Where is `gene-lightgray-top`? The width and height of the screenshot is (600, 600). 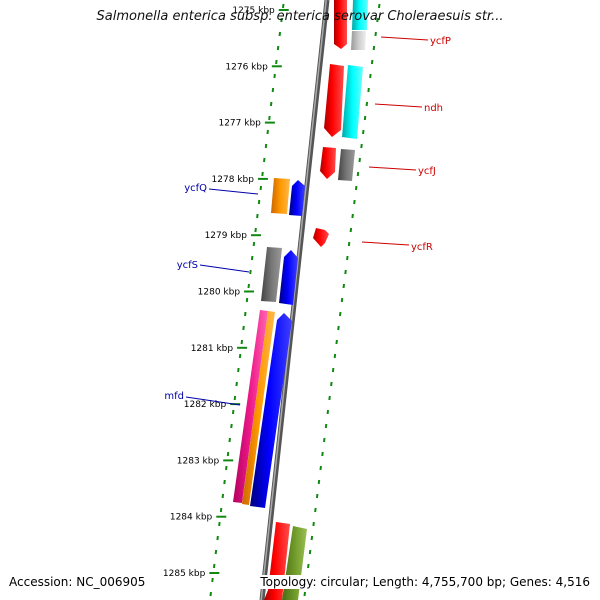
gene-lightgray-top is located at coordinates (358, 40).